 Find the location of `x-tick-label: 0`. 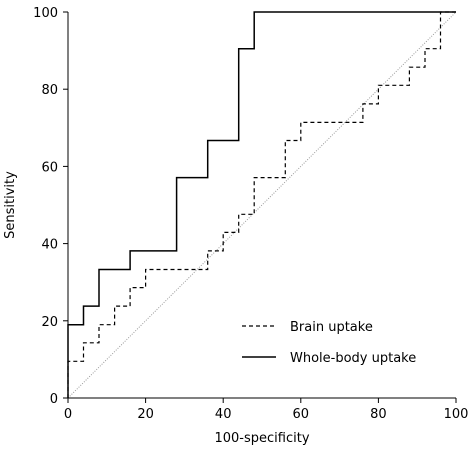

x-tick-label: 0 is located at coordinates (68, 414).